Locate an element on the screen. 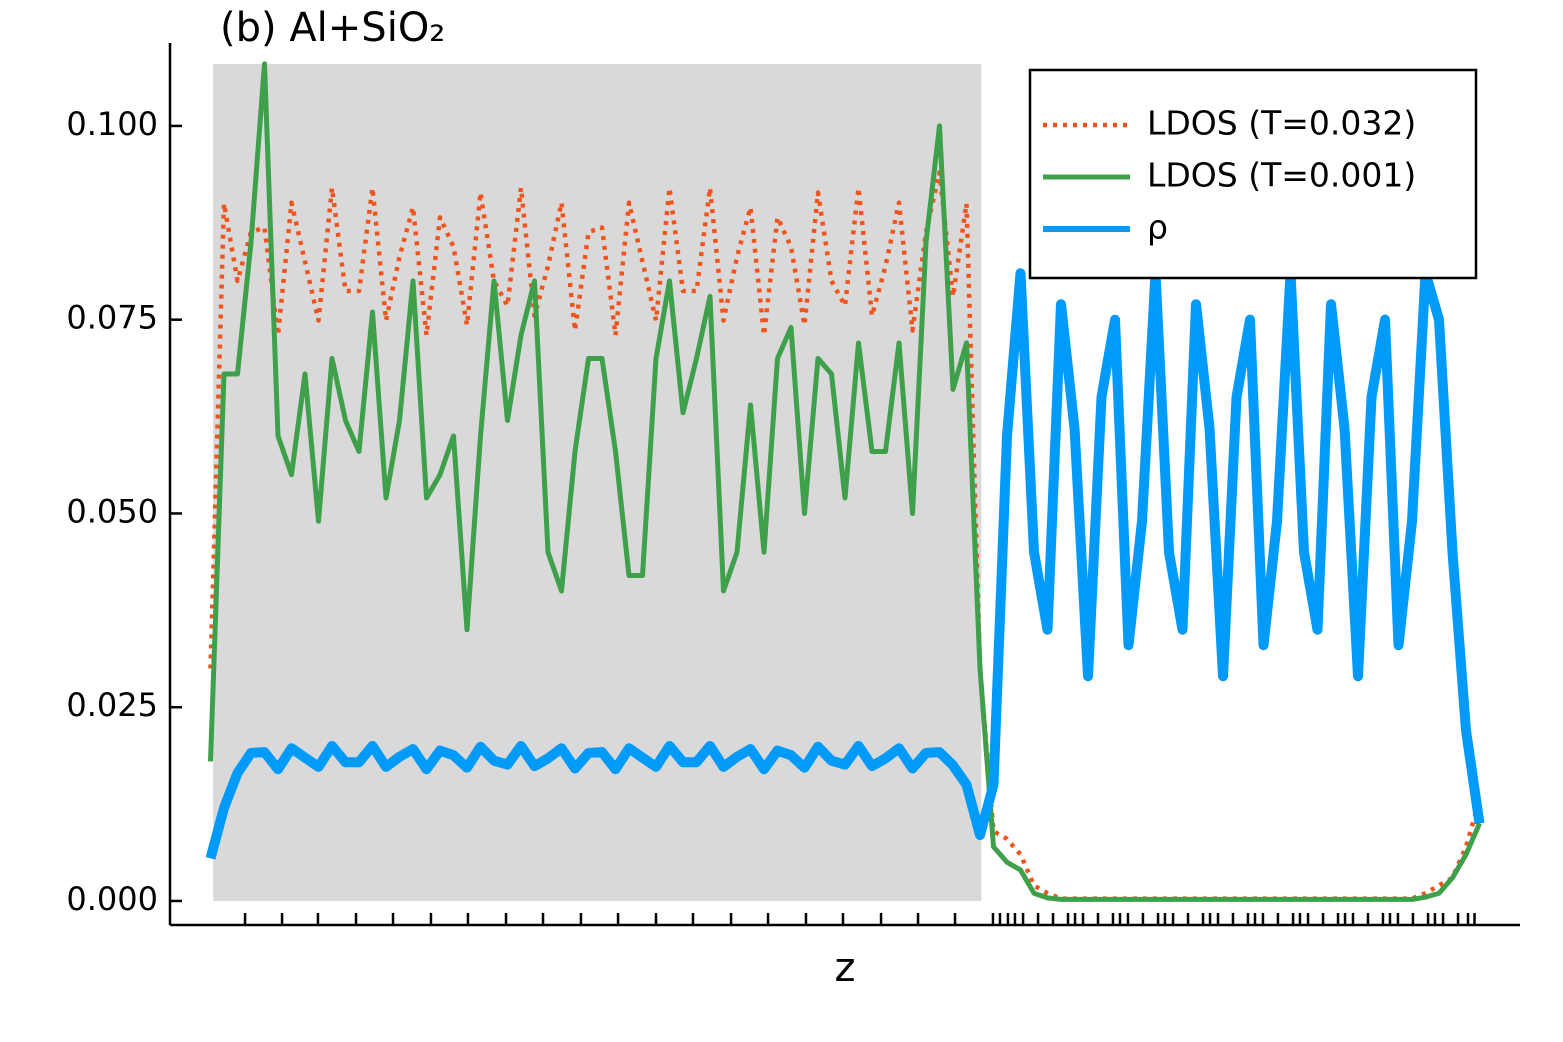  legend-box is located at coordinates (1253, 174).